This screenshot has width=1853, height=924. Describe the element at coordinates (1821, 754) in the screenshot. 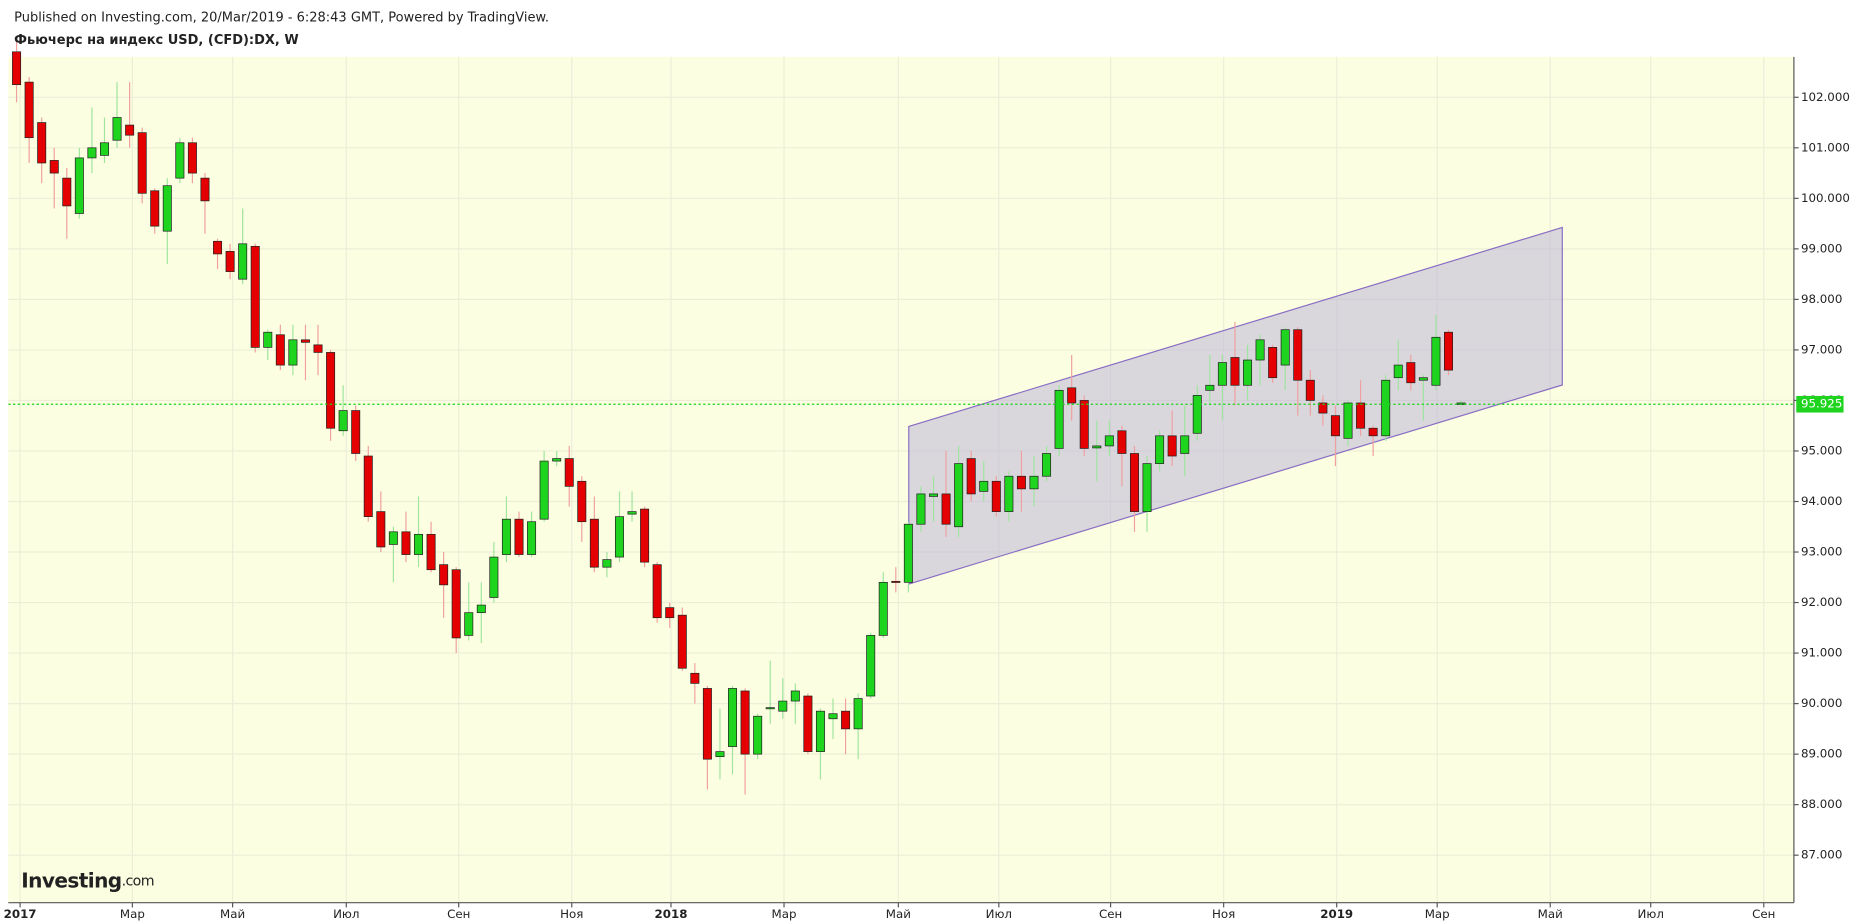

I see `y-tick-label: 89.000` at that location.